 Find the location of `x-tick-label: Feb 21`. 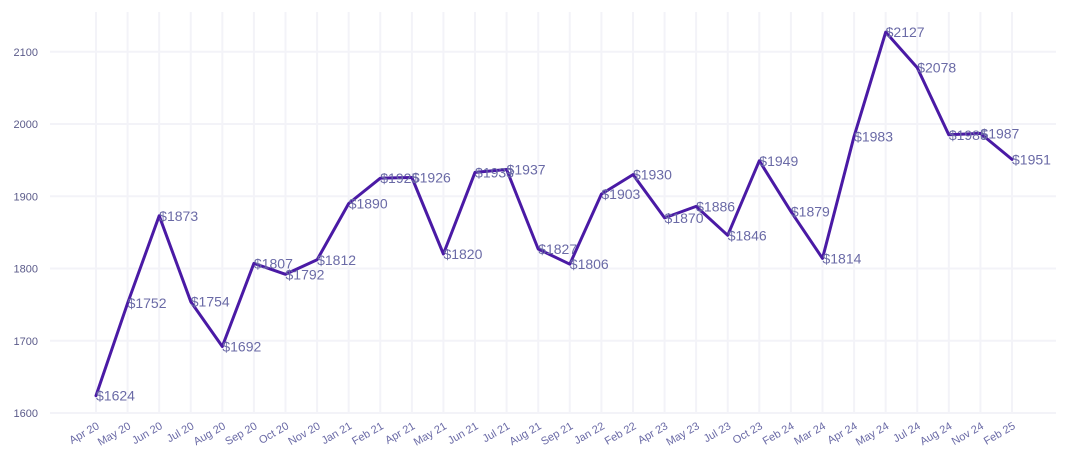

x-tick-label: Feb 21 is located at coordinates (368, 434).